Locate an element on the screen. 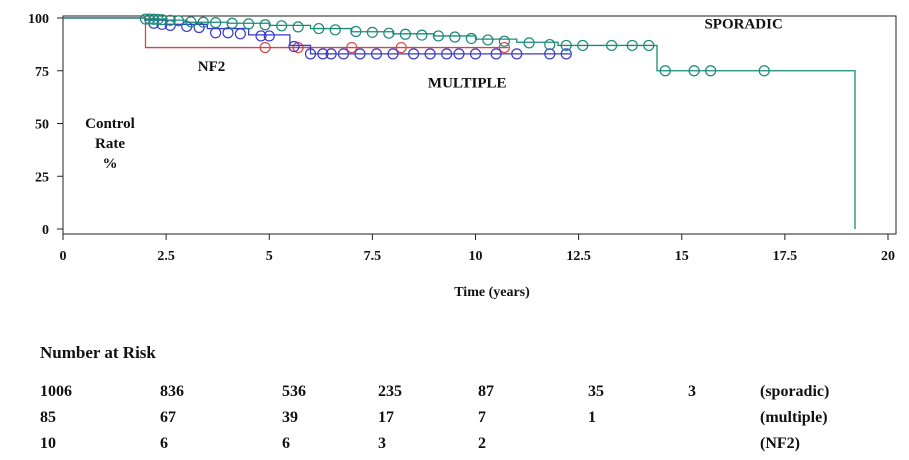 The height and width of the screenshot is (460, 909). x-tick-label: 10 is located at coordinates (476, 256).